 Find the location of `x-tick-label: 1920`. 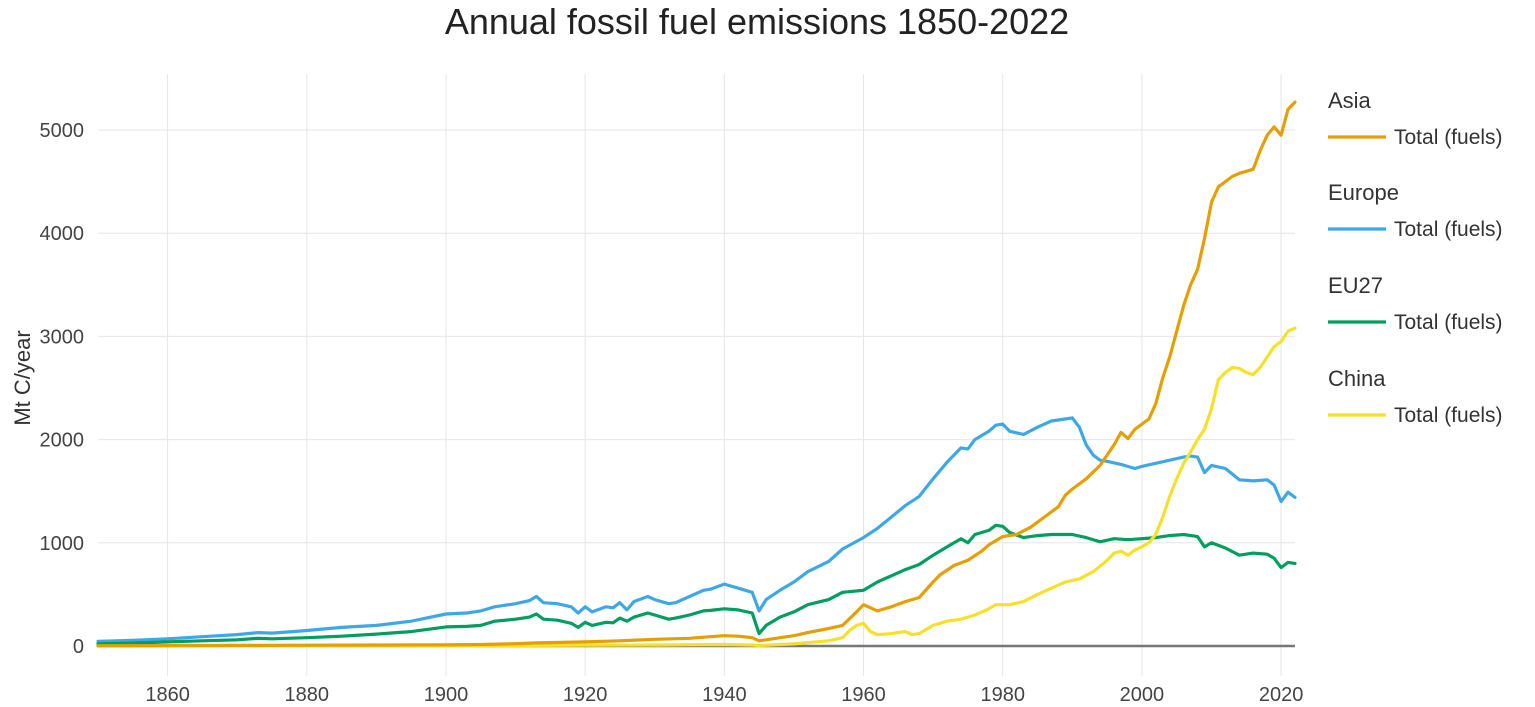

x-tick-label: 1920 is located at coordinates (585, 695).